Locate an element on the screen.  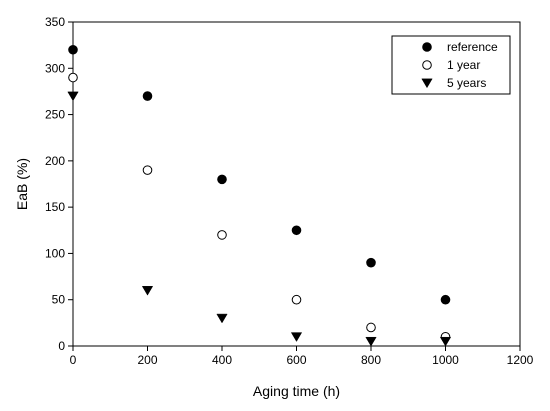
x-tick-label: 0 is located at coordinates (73, 360).